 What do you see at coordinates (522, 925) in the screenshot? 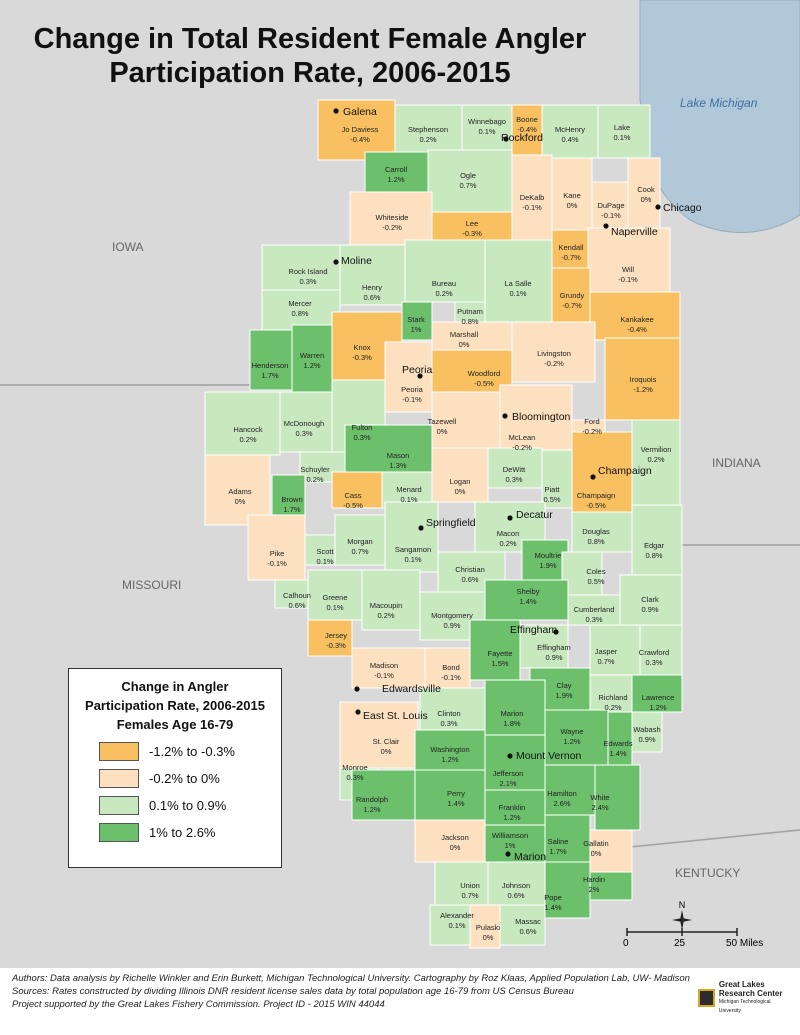
I see `county-massac` at bounding box center [522, 925].